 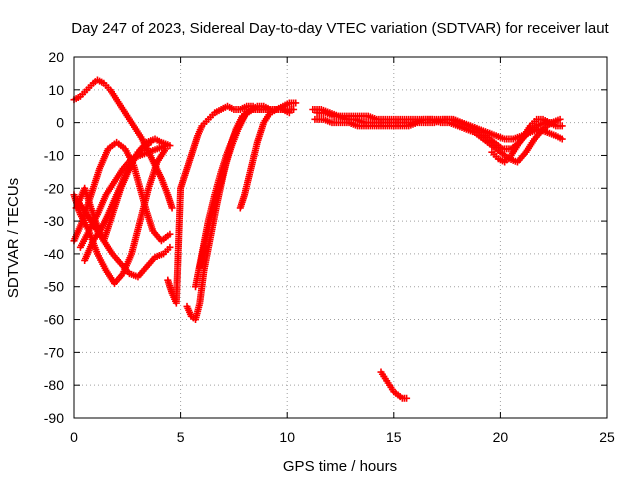 I want to click on y-tick-label: -50, so click(x=54, y=287).